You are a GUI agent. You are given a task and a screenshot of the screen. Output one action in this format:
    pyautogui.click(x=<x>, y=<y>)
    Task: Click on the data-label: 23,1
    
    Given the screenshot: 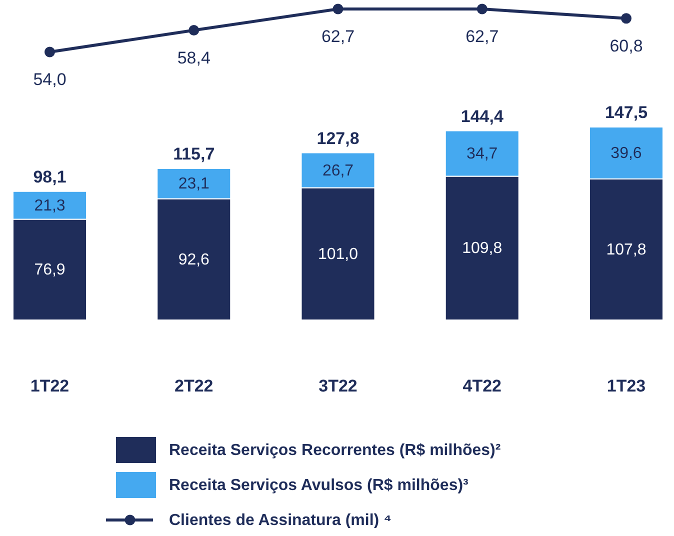 What is the action you would take?
    pyautogui.click(x=194, y=184)
    